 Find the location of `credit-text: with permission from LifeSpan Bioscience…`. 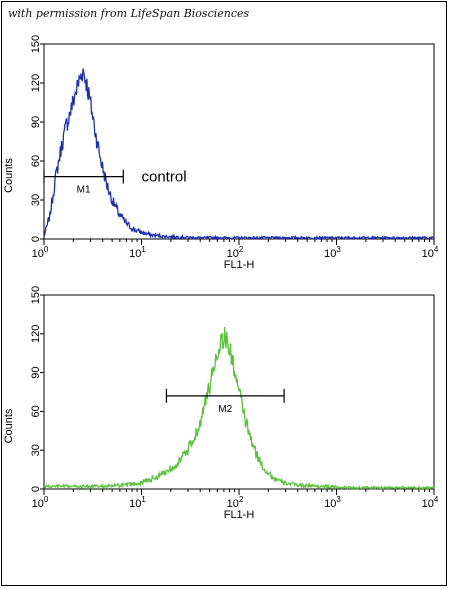

credit-text: with permission from LifeSpan Bioscience… is located at coordinates (129, 13).